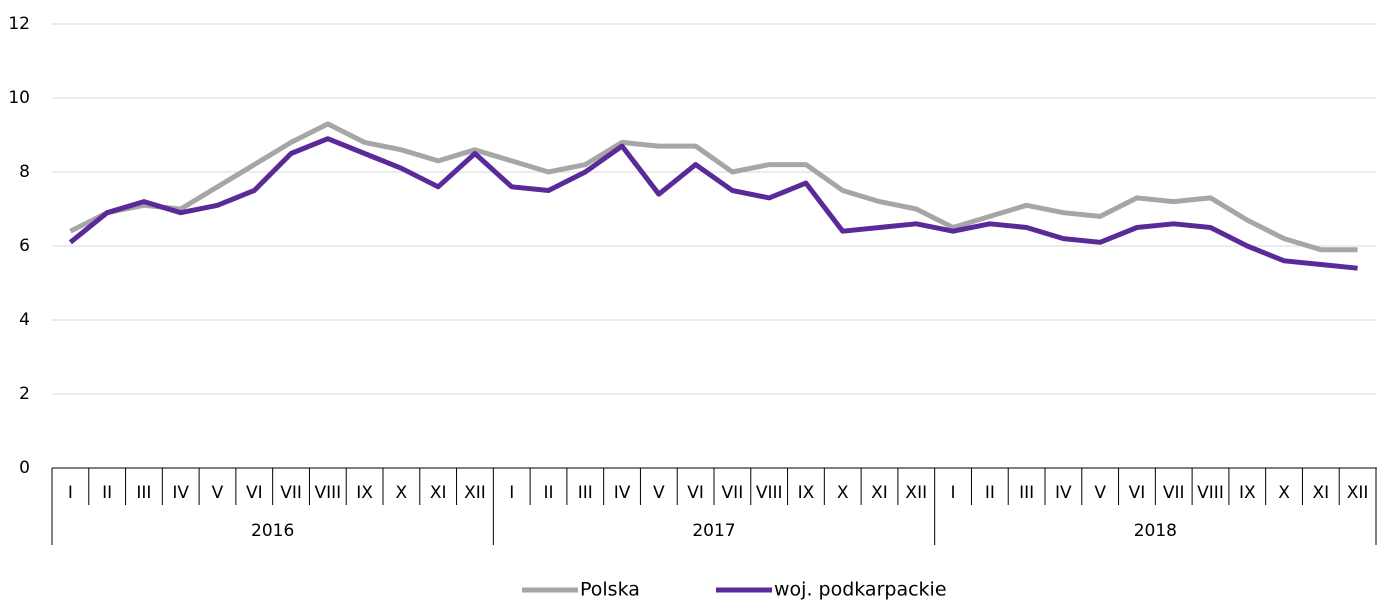 This screenshot has height=600, width=1377. I want to click on y-tick-label: 4, so click(24, 320).